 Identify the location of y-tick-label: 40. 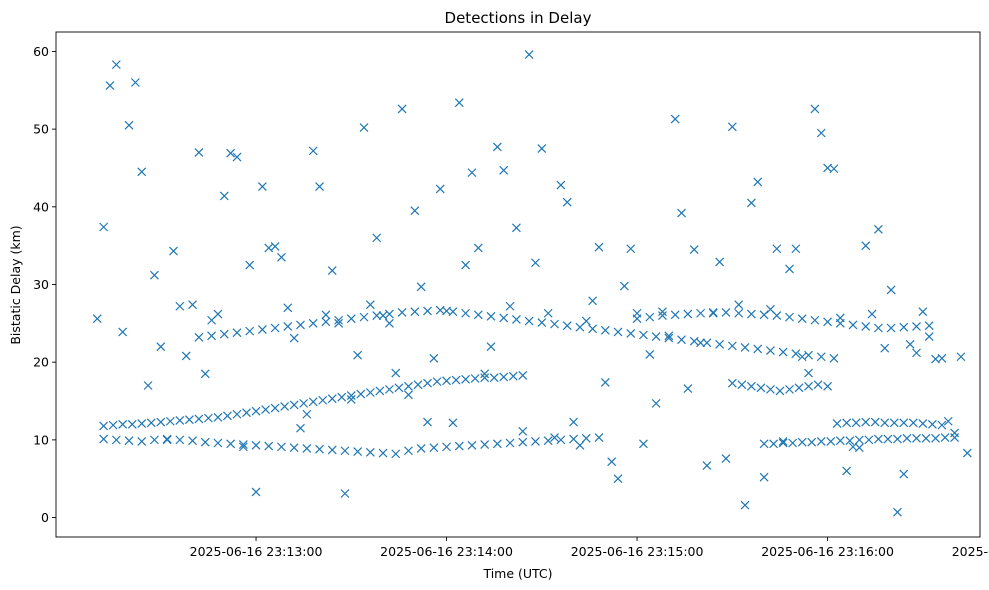
(41, 206).